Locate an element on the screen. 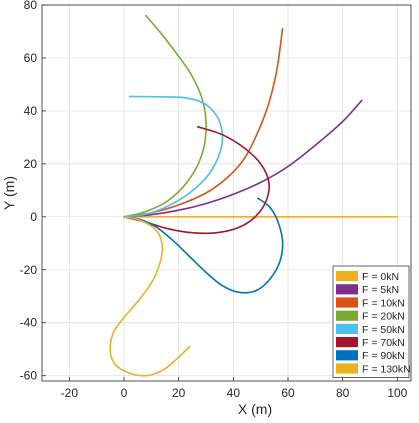 The height and width of the screenshot is (423, 419). x-tick-label: -20 is located at coordinates (70, 393).